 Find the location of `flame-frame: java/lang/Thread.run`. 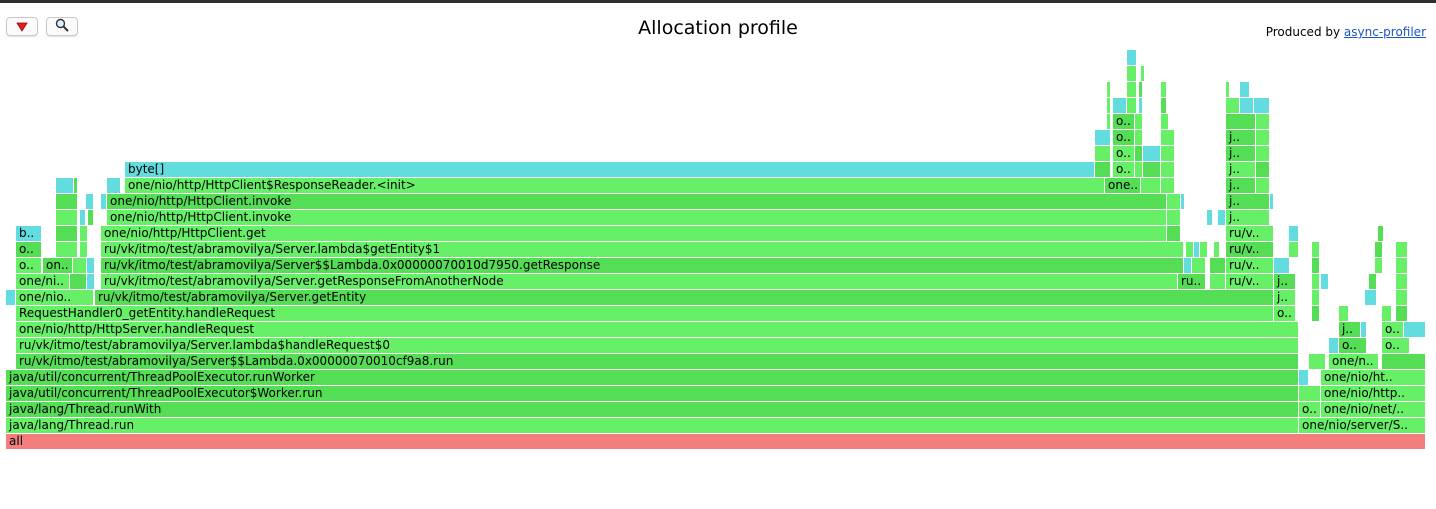

flame-frame: java/lang/Thread.run is located at coordinates (652, 425).